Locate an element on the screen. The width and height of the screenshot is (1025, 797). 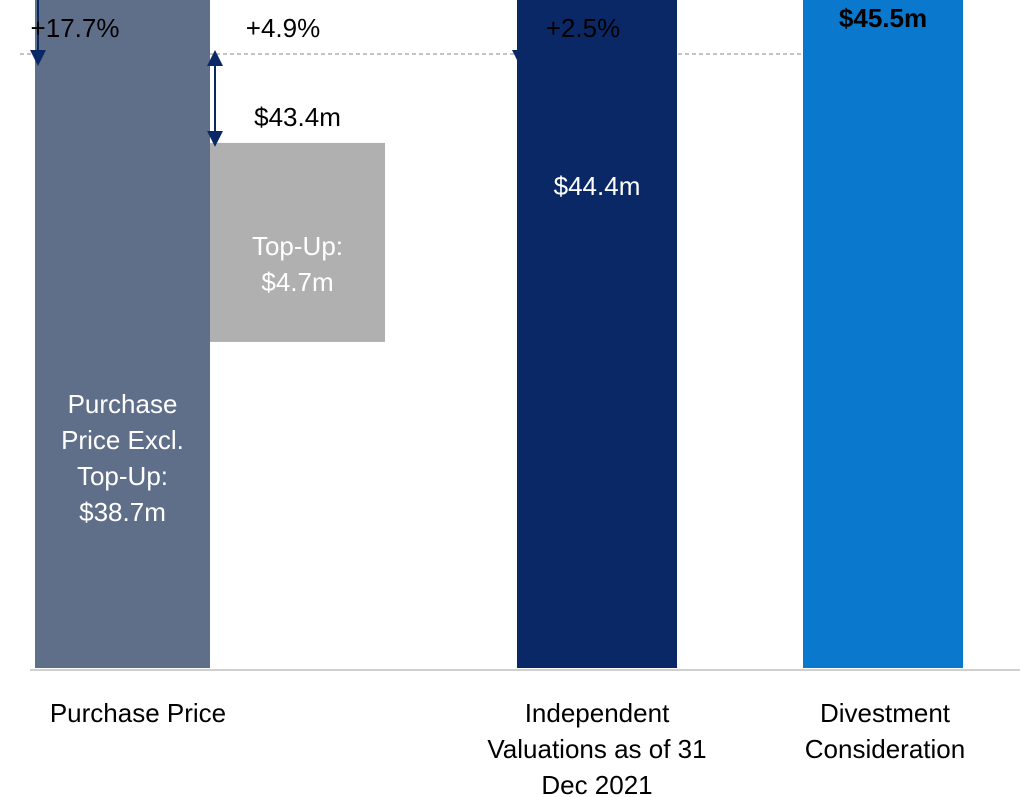
bar-label: Purchase Price Excl. Top-Up: $38.7m is located at coordinates (122, 458).